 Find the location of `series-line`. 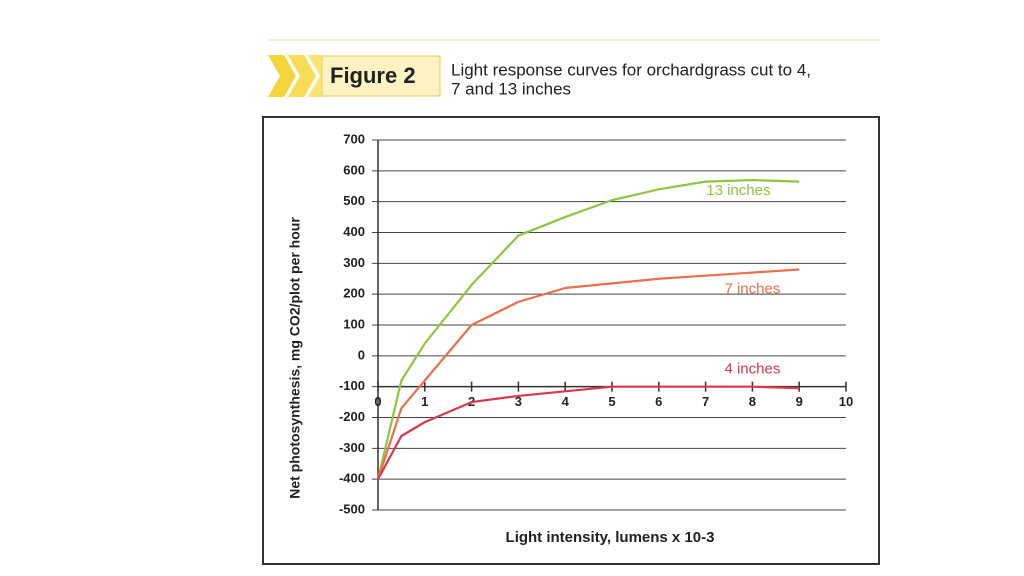

series-line is located at coordinates (588, 432).